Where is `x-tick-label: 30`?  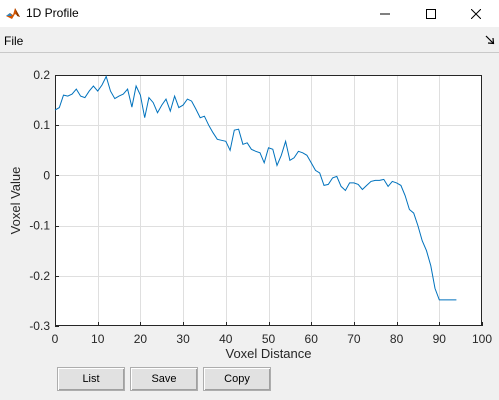
x-tick-label: 30 is located at coordinates (183, 339).